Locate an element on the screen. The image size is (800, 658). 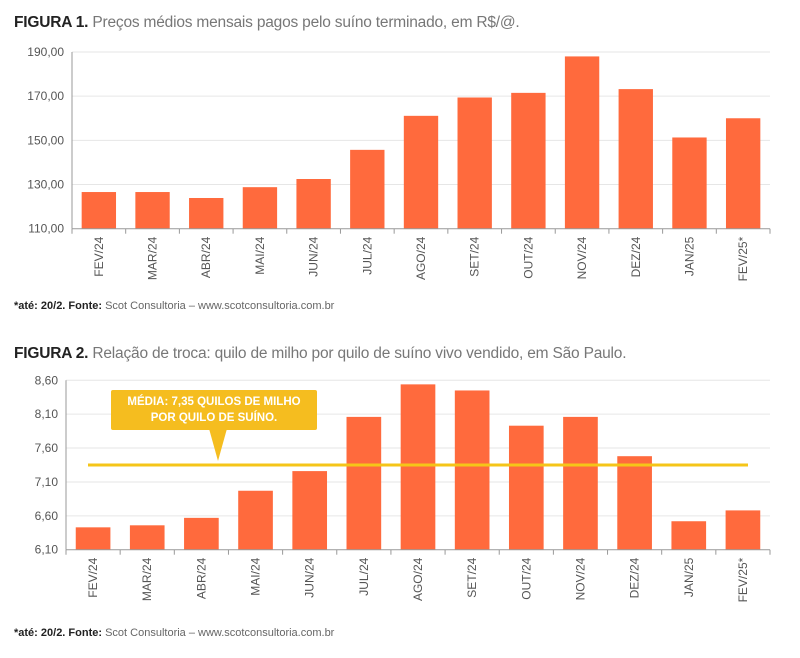
y-tick-label: 7,10 is located at coordinates (47, 482).